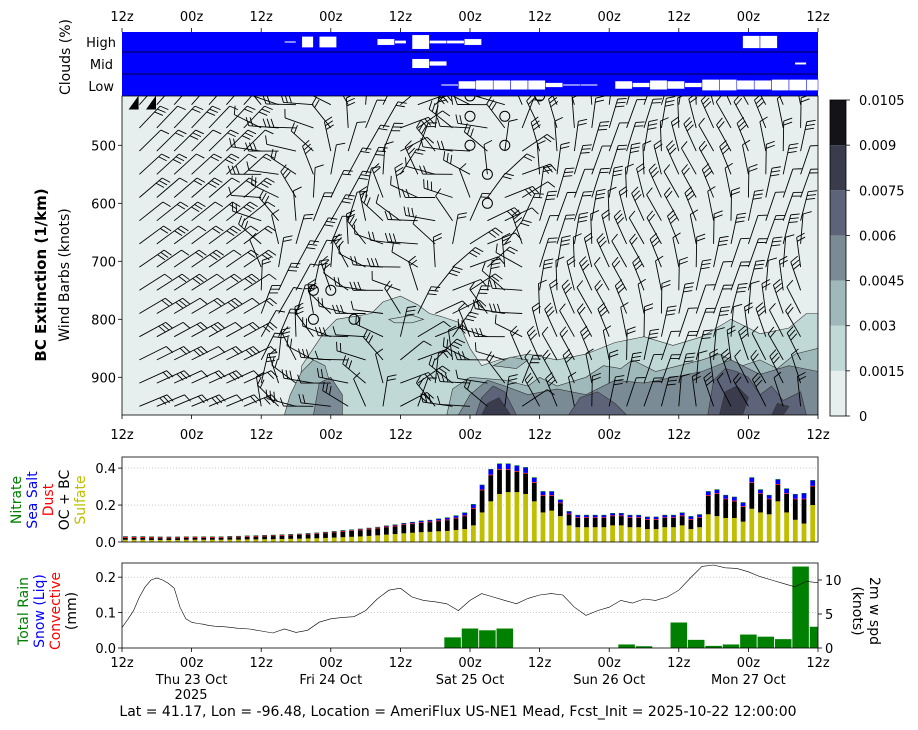  Describe the element at coordinates (540, 17) in the screenshot. I see `x-tick-label: 12z` at that location.